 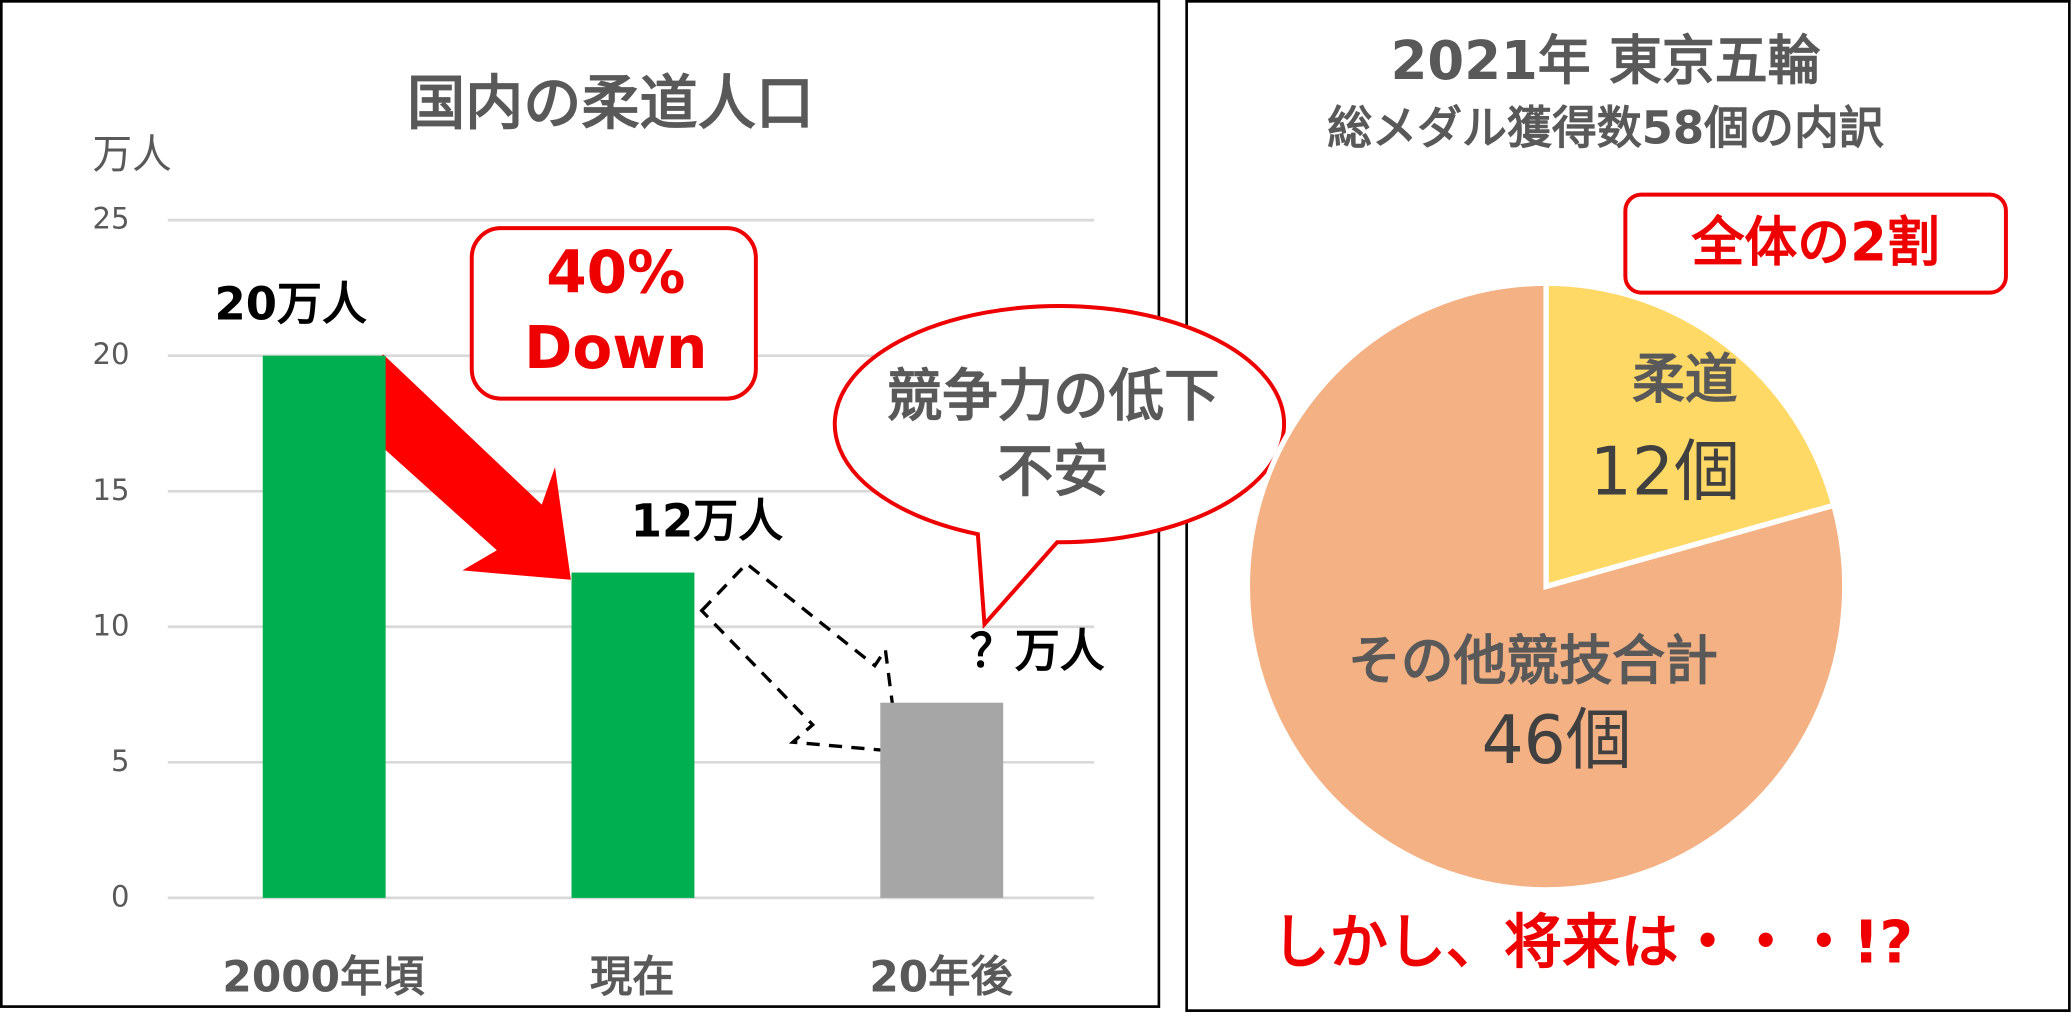 I want to click on y-axis-label: 万人, so click(x=132, y=155).